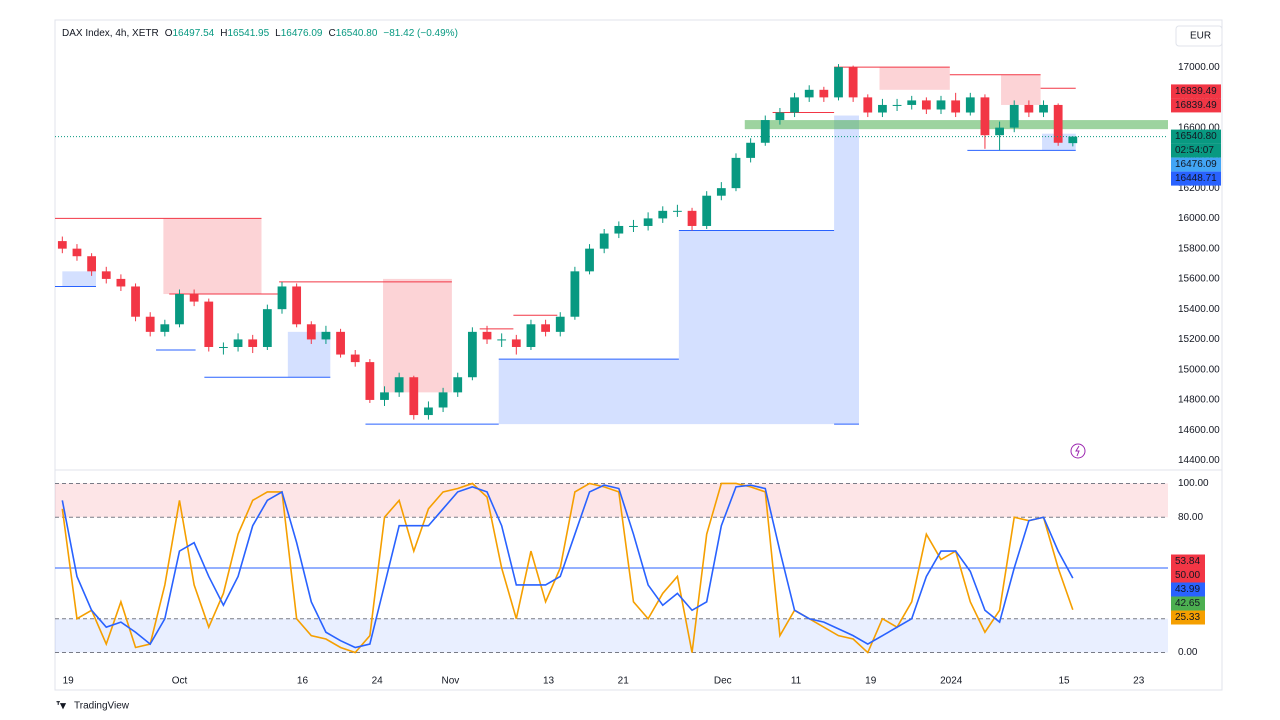  I want to click on y-tick-label: 16000.00, so click(1199, 218).